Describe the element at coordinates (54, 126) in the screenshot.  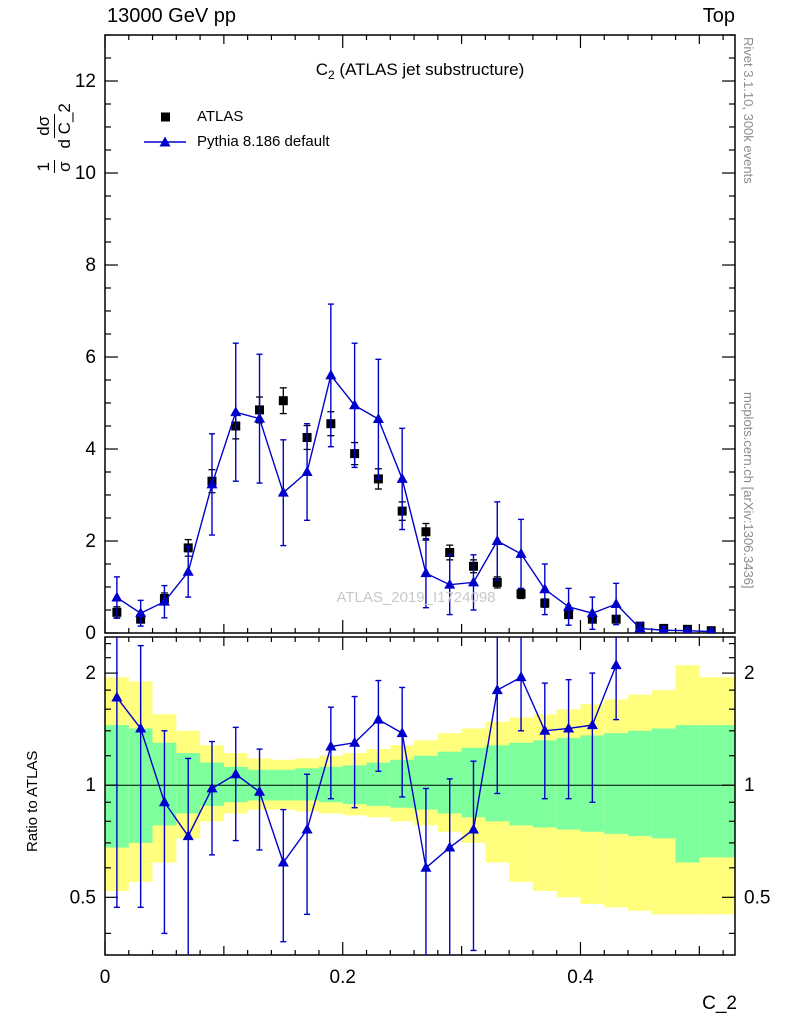
I see `fraction-dsigma-dc2: dσ d C_2` at that location.